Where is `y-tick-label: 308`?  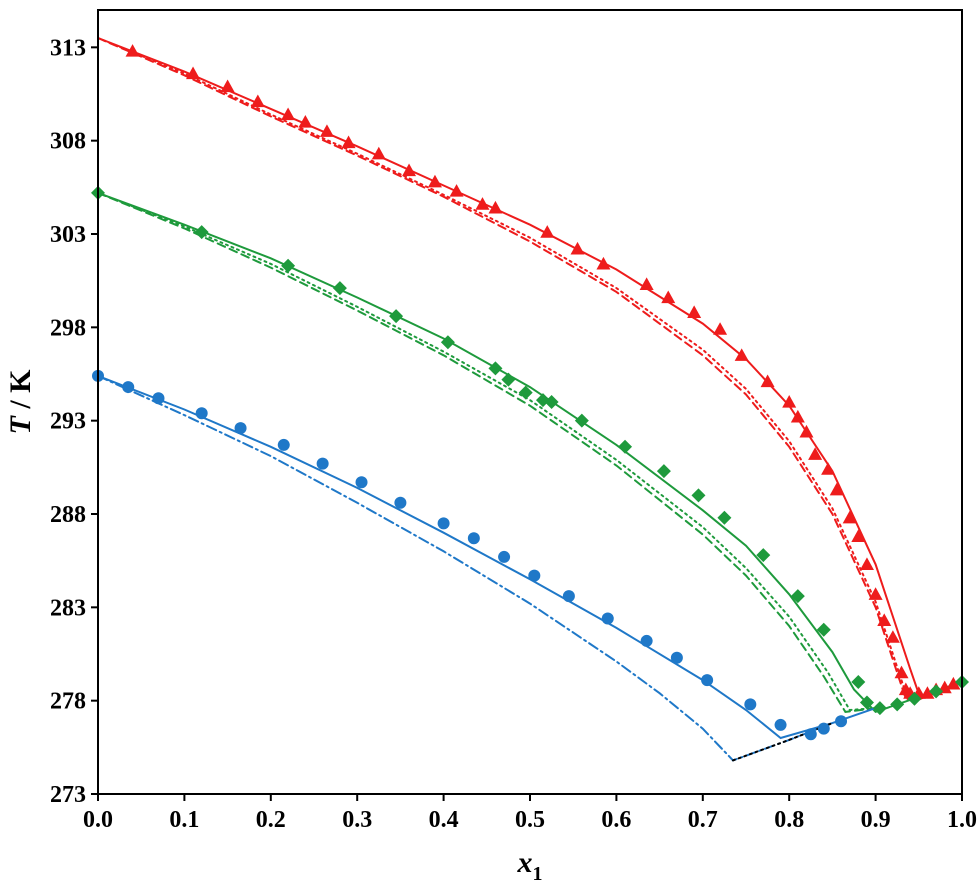
y-tick-label: 308 is located at coordinates (68, 142).